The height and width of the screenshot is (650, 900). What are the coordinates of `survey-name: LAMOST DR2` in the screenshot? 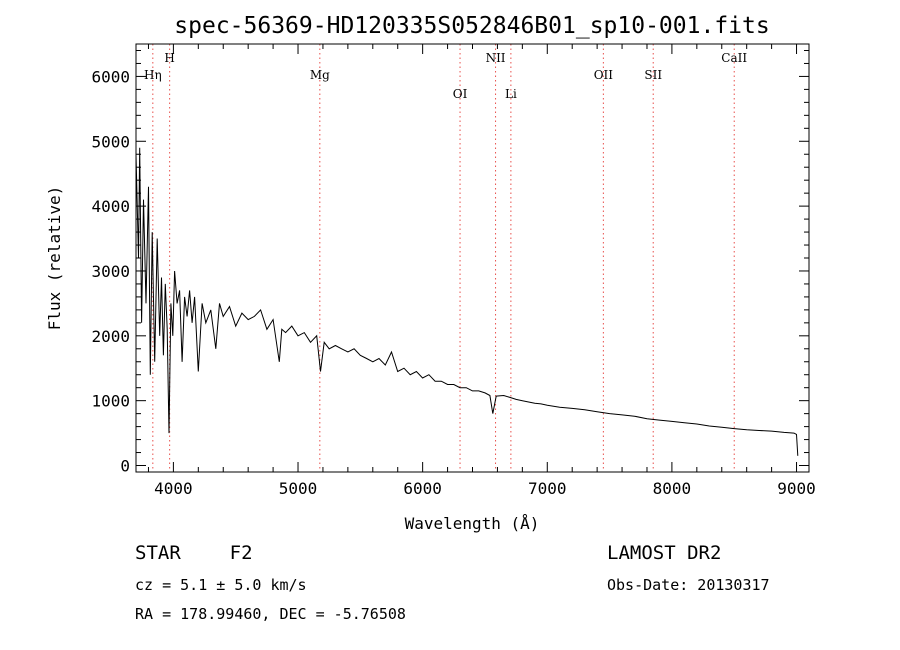 It's located at (664, 553).